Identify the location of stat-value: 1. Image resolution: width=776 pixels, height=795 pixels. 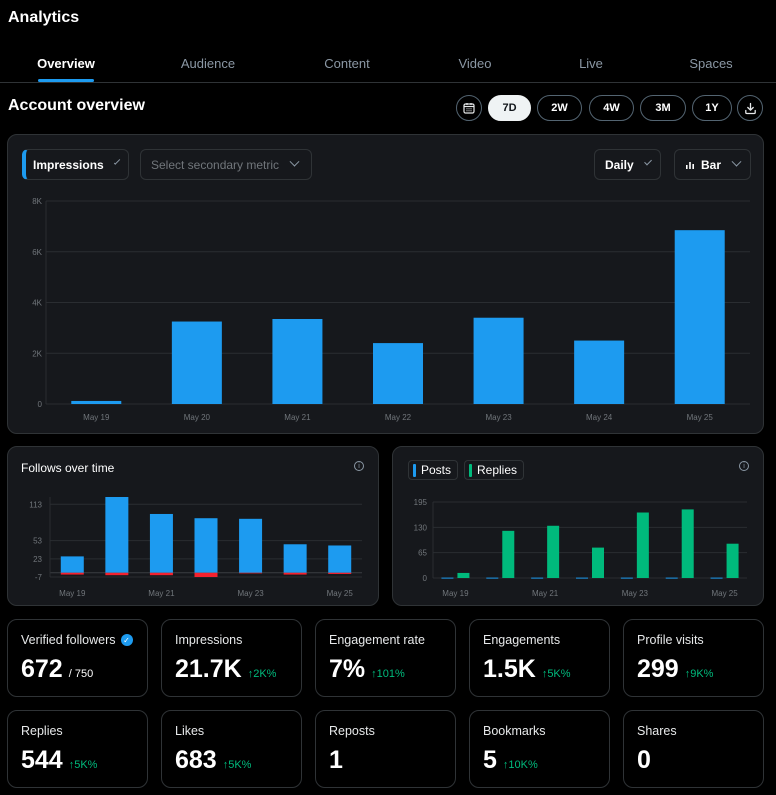
(336, 760).